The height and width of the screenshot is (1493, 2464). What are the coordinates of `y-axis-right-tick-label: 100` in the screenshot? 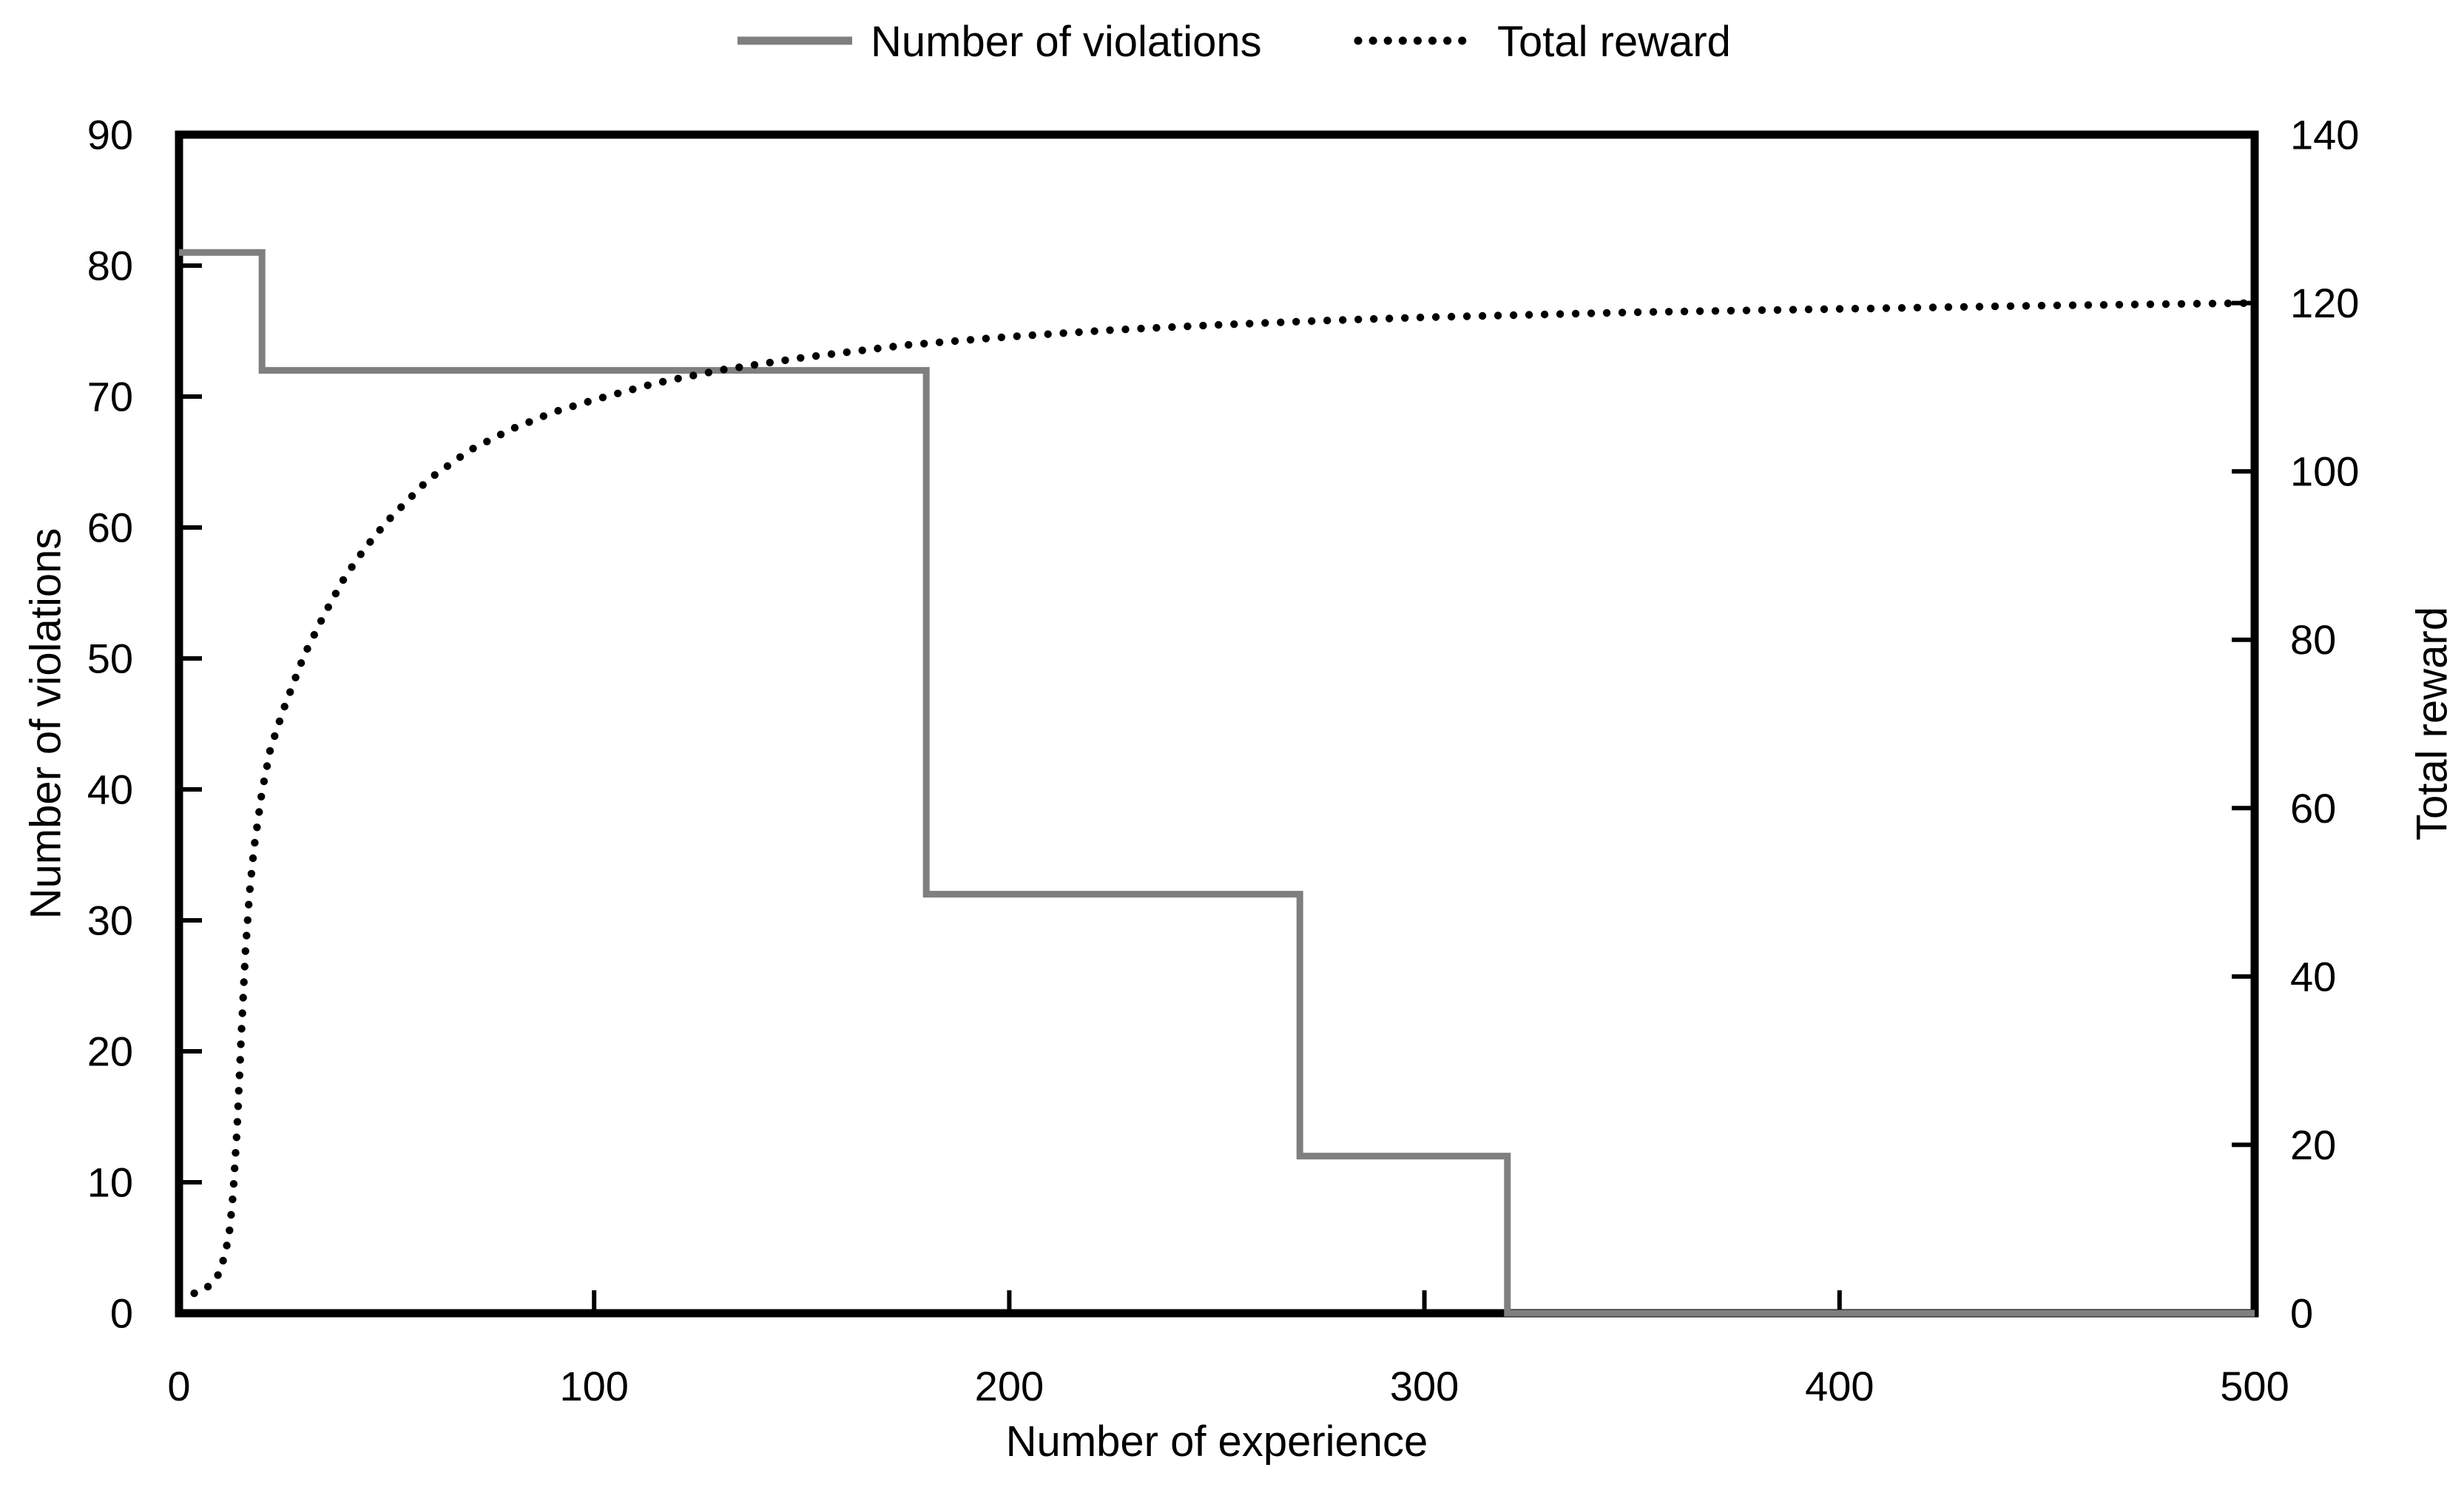 It's located at (2324, 471).